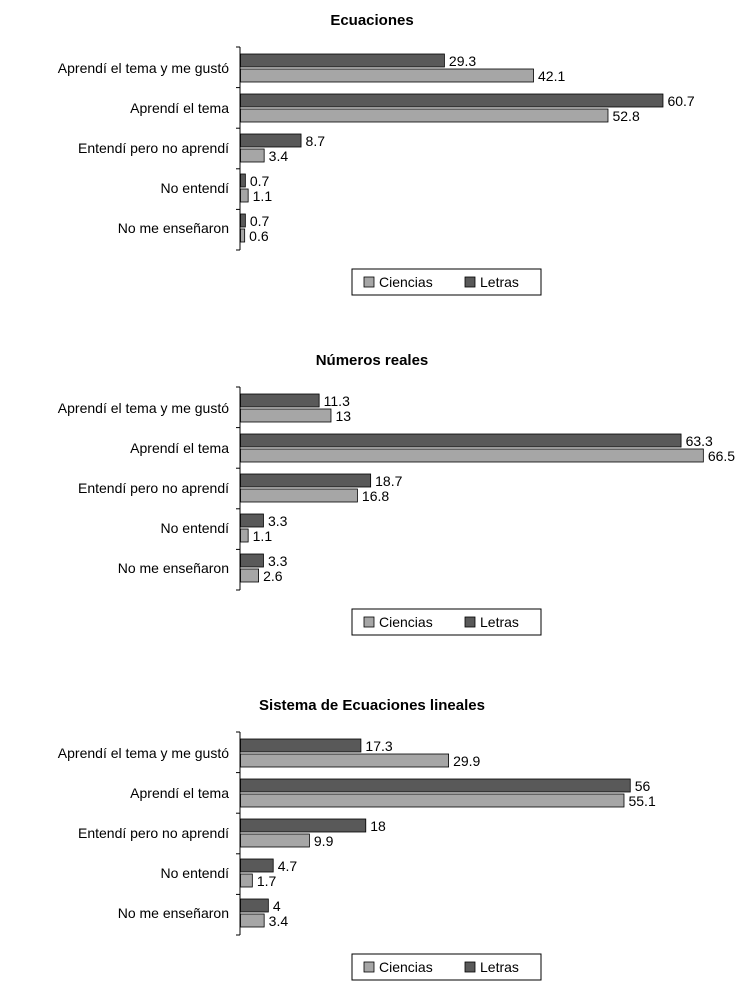 Image resolution: width=756 pixels, height=983 pixels. What do you see at coordinates (372, 705) in the screenshot?
I see `chart-title: Sistema de Ecuaciones lineales` at bounding box center [372, 705].